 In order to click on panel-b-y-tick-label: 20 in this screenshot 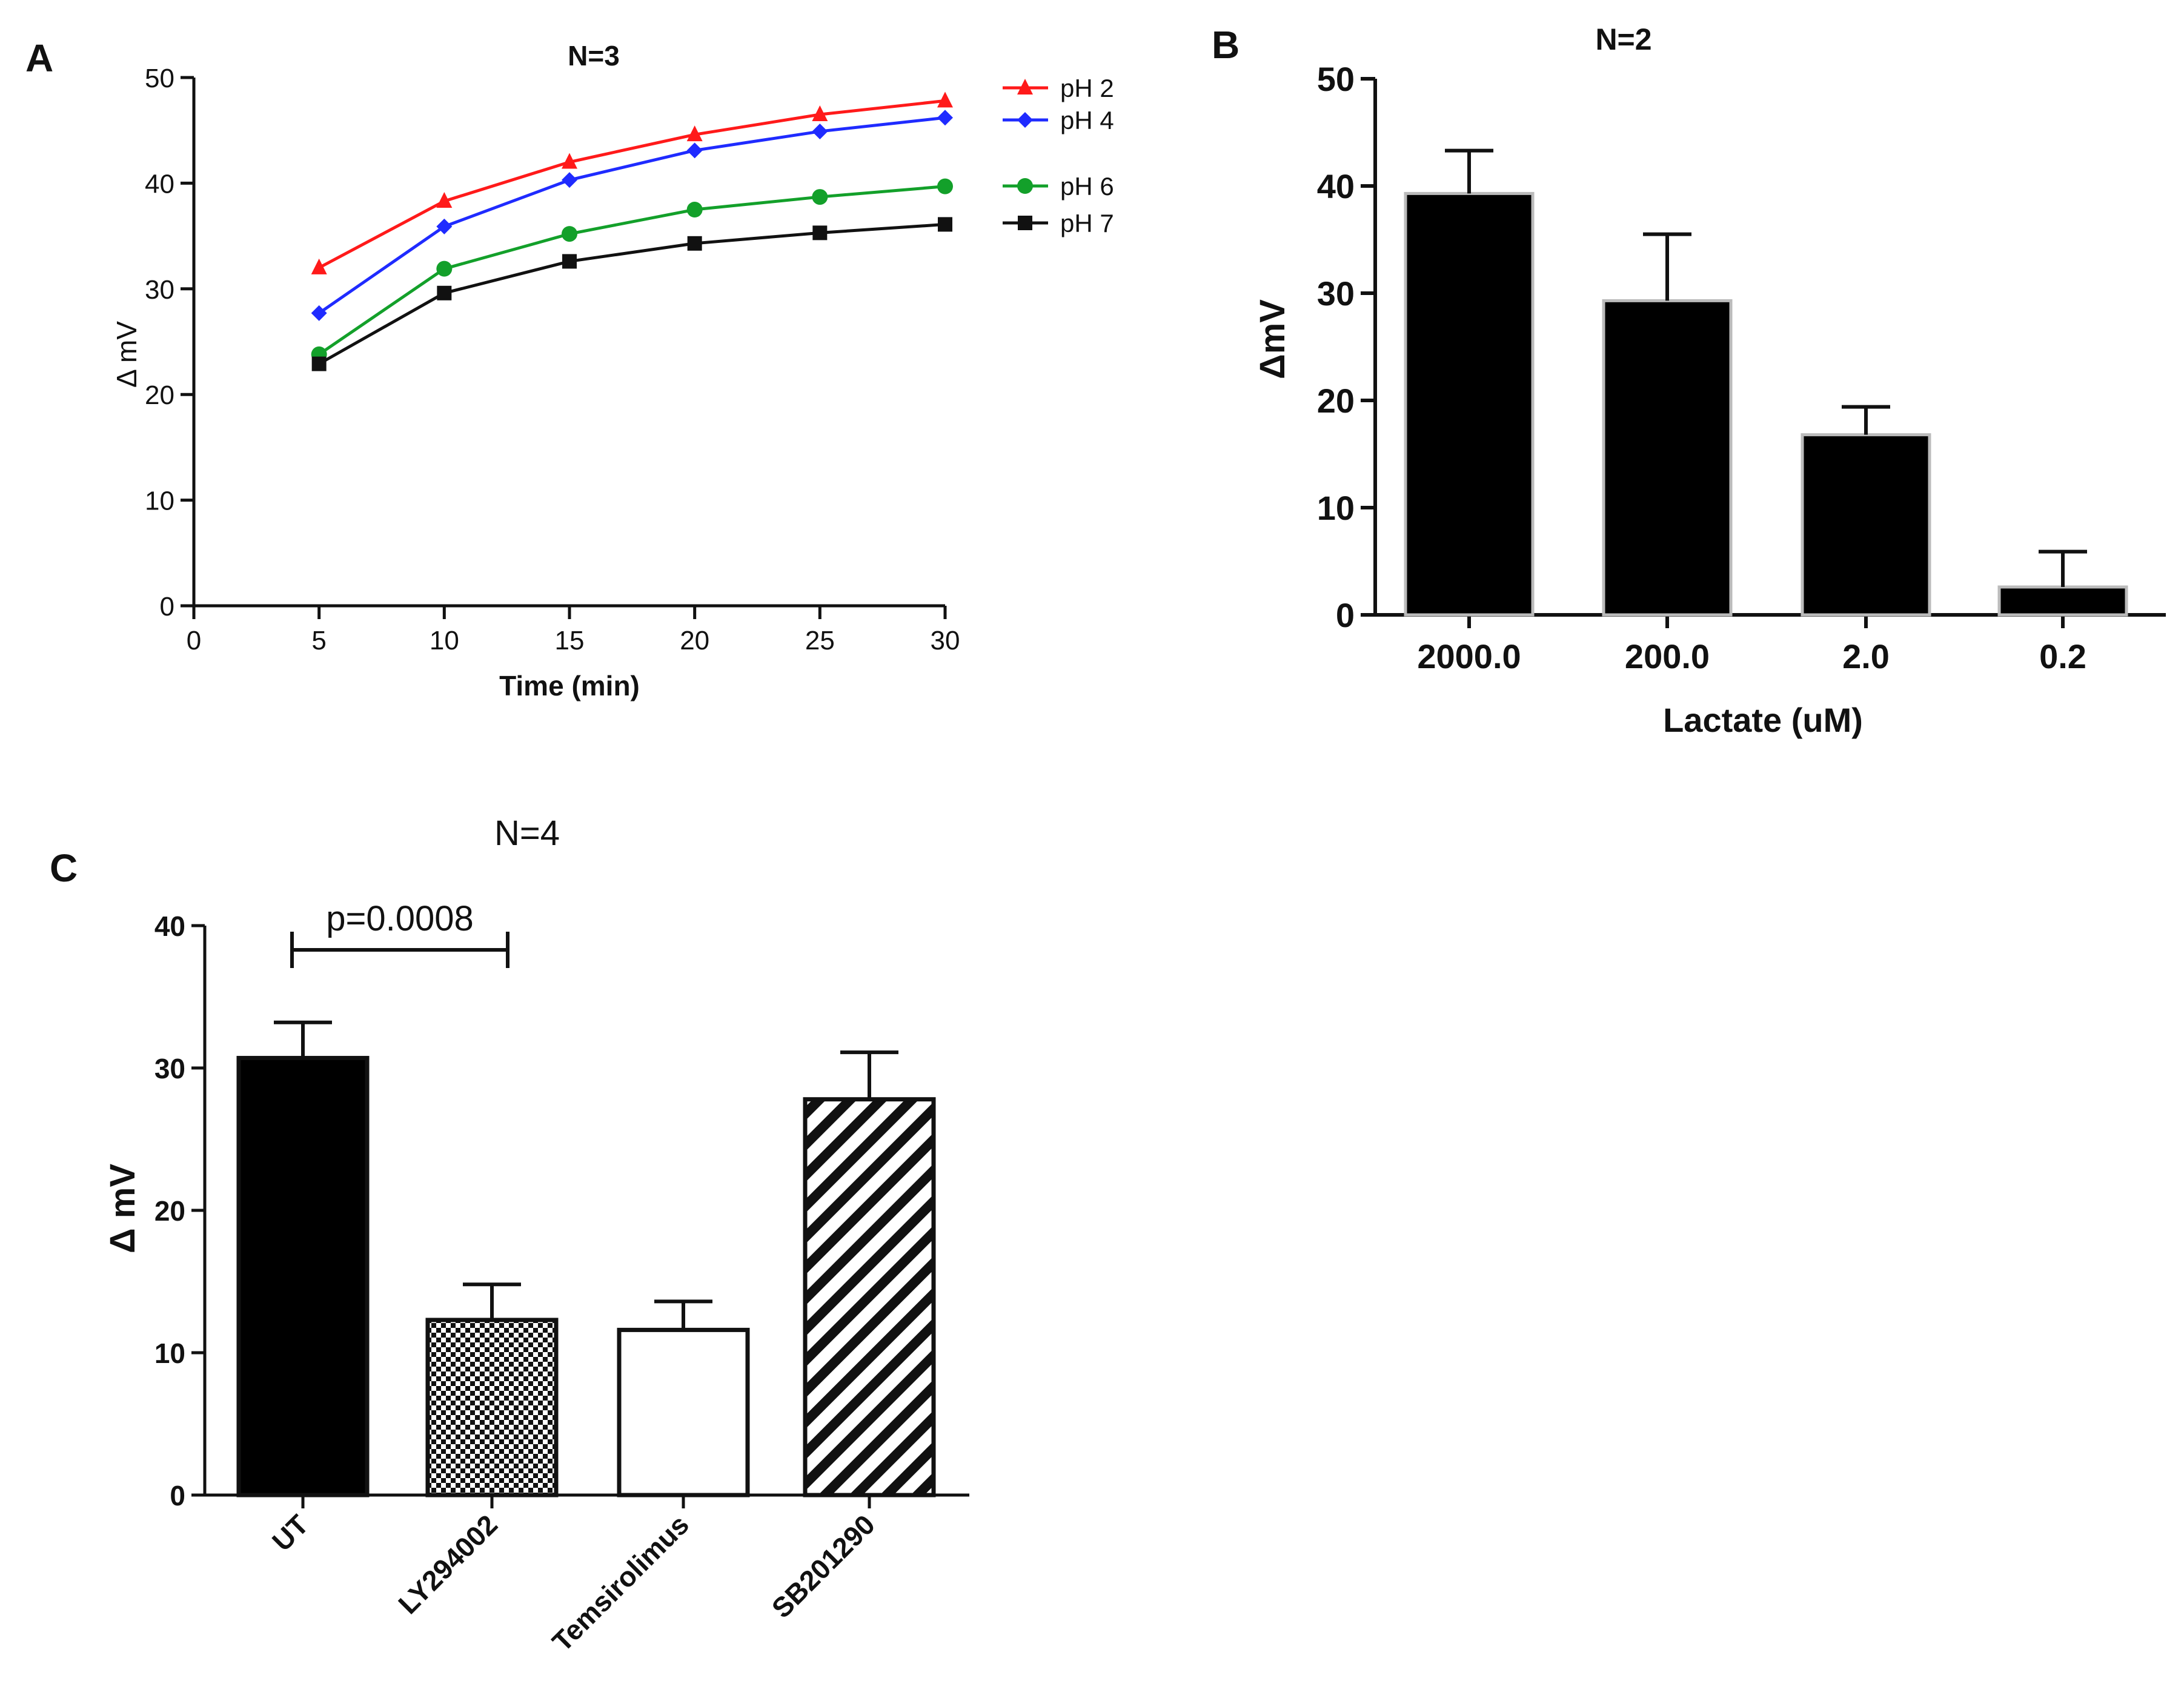, I will do `click(1336, 401)`.